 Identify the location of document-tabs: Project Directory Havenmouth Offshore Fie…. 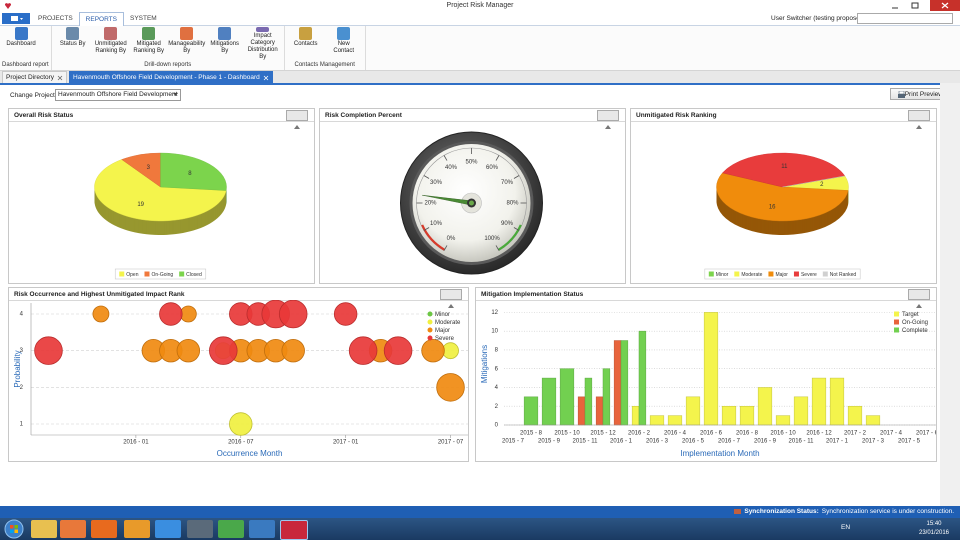
(480, 77).